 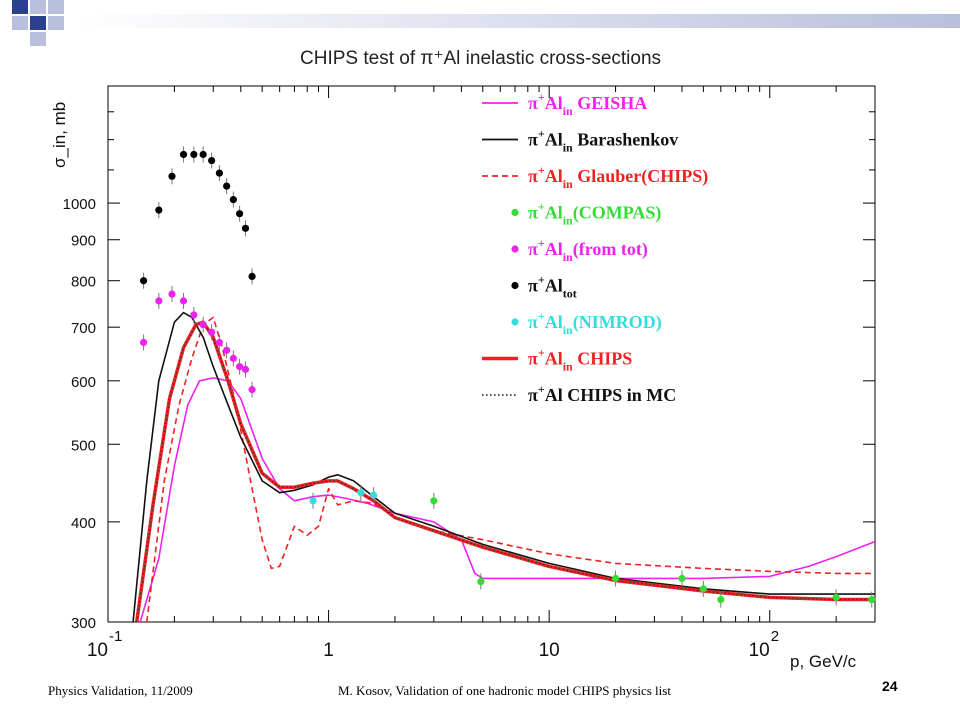 I want to click on y-tick-label: 400, so click(x=83, y=523).